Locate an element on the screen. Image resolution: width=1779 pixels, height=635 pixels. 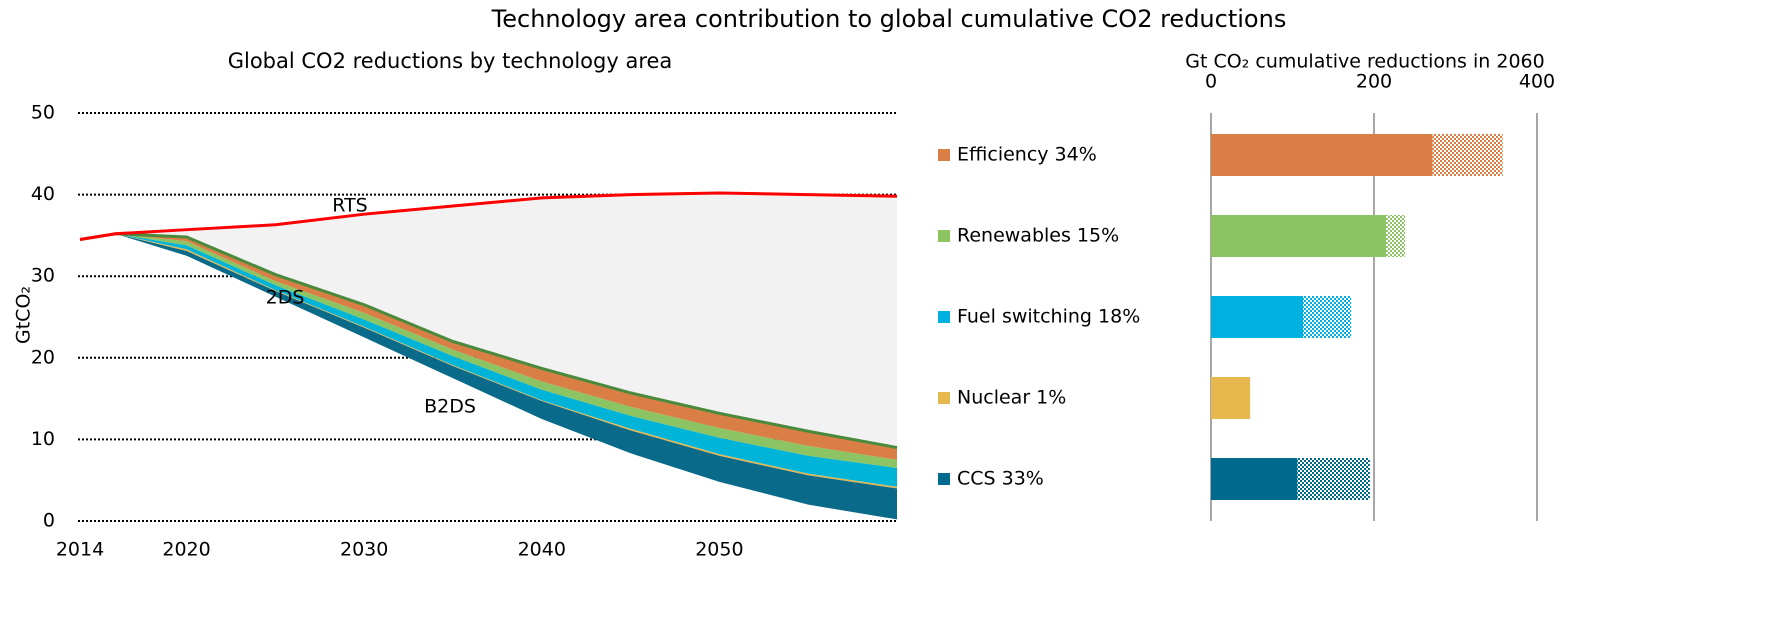
legend-label: Renewables 15% is located at coordinates (1038, 236).